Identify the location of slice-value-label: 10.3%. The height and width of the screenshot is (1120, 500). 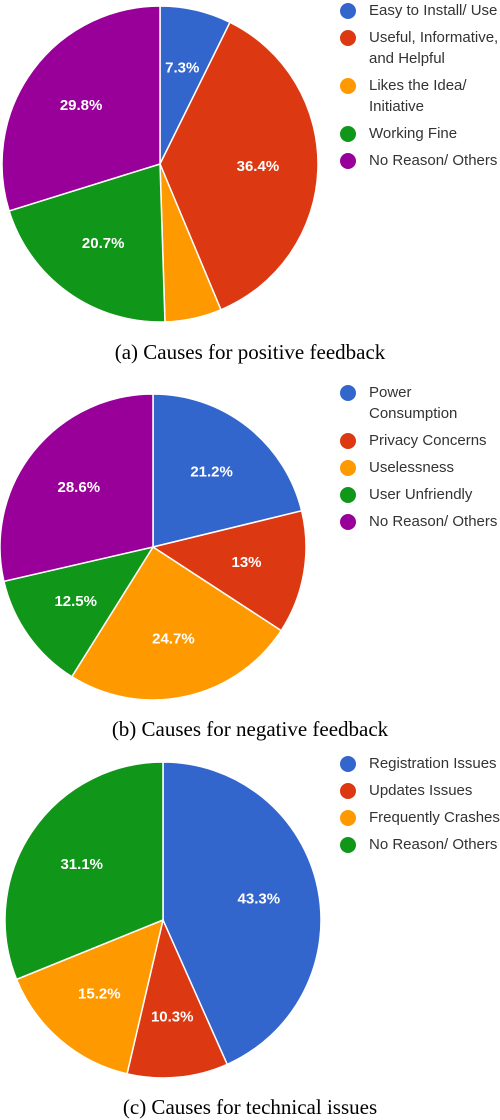
(172, 1016).